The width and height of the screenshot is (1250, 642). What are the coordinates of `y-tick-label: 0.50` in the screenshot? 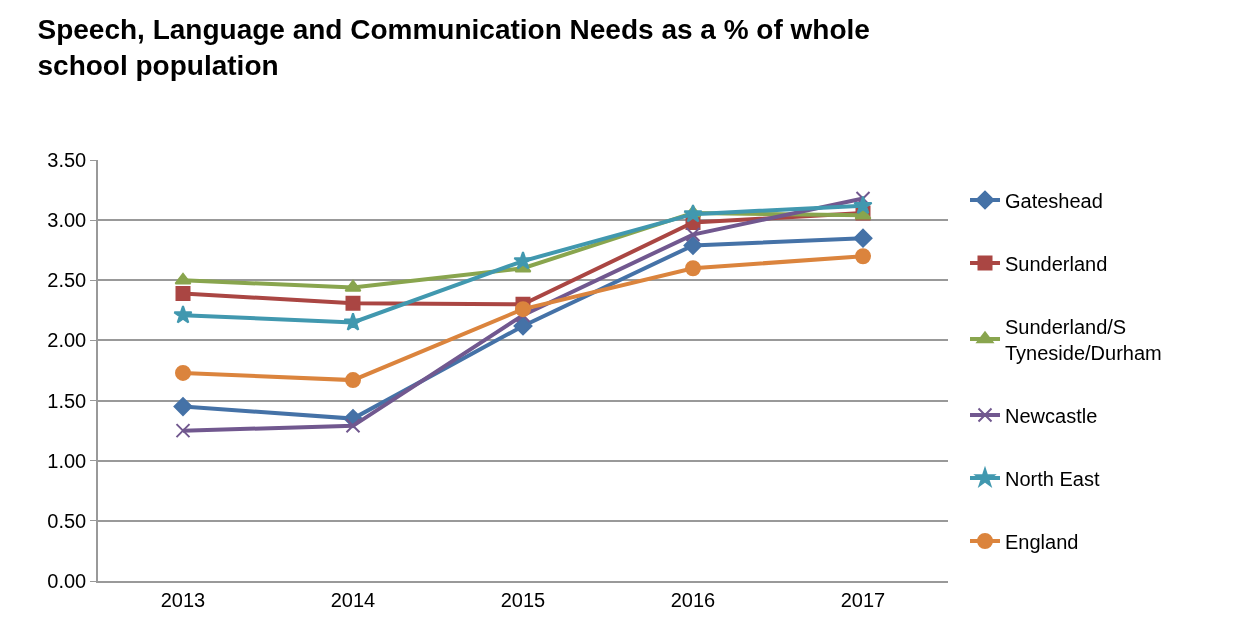 It's located at (67, 520).